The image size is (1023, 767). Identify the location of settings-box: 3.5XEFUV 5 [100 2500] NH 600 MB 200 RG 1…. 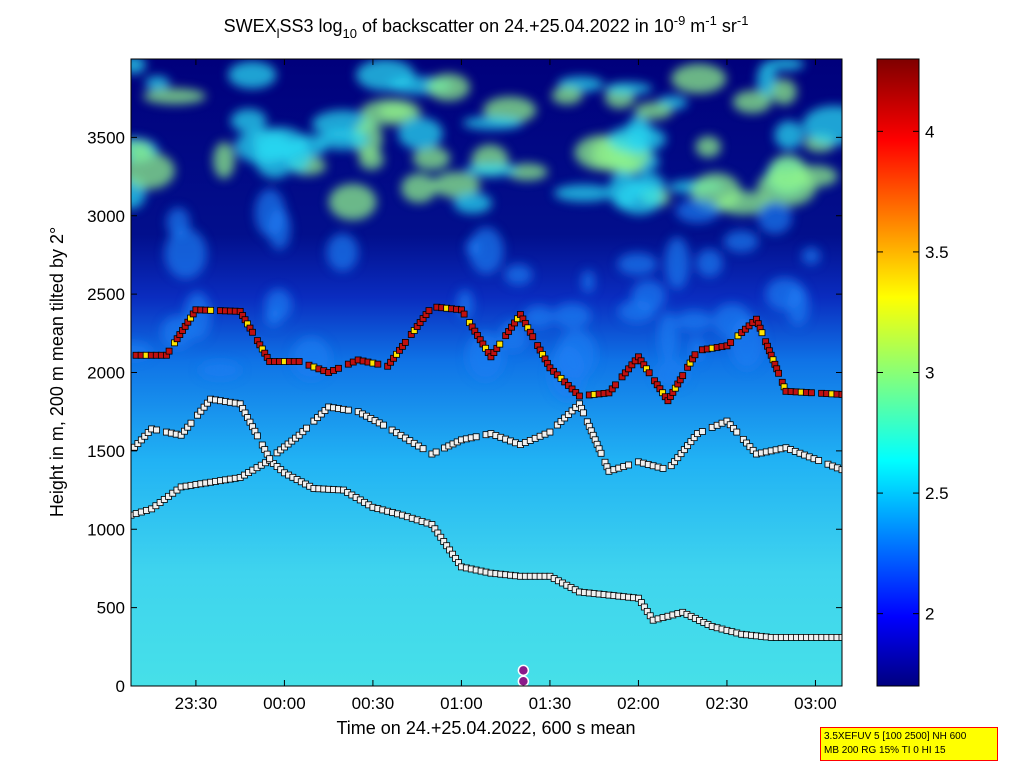
(909, 744).